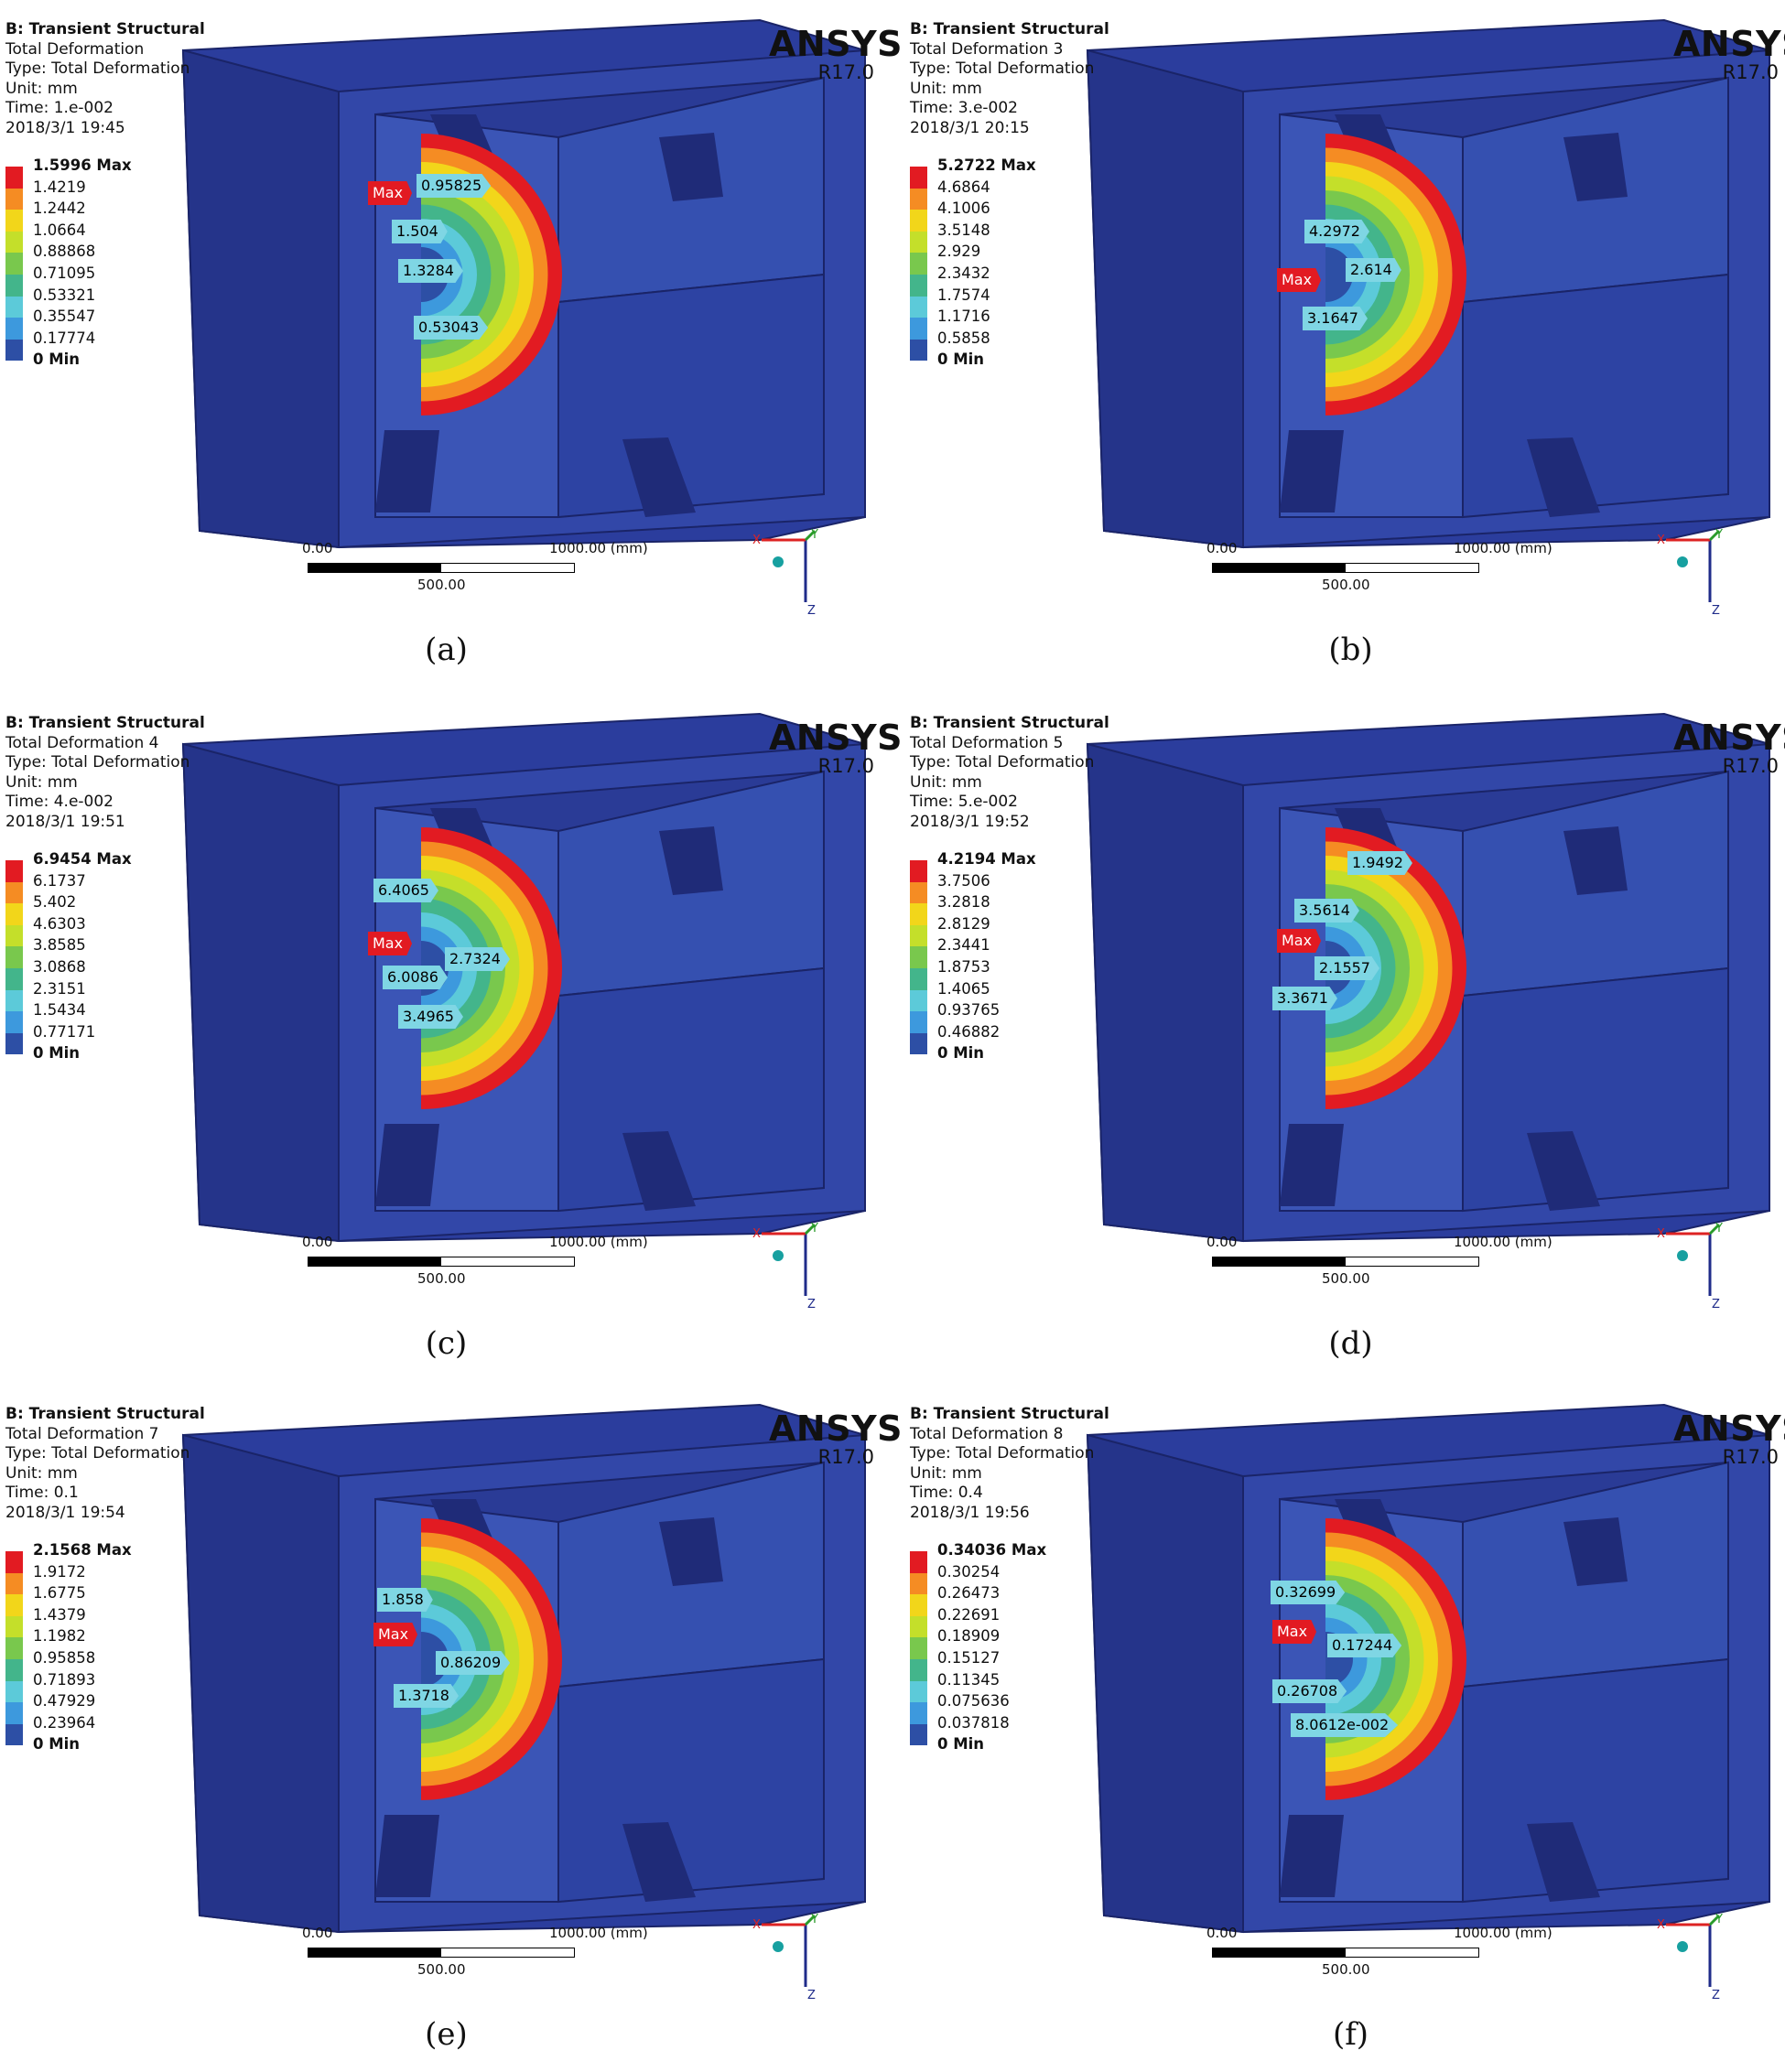  I want to click on value-probe: 0.26708, so click(1309, 1691).